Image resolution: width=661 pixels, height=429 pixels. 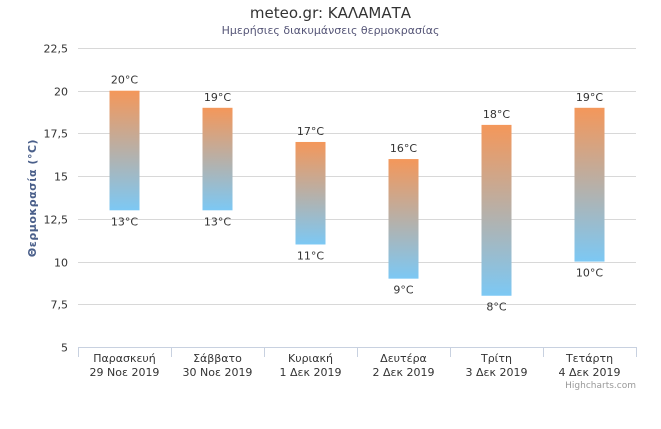 I want to click on x-category-day: Τρίτη, so click(x=496, y=358).